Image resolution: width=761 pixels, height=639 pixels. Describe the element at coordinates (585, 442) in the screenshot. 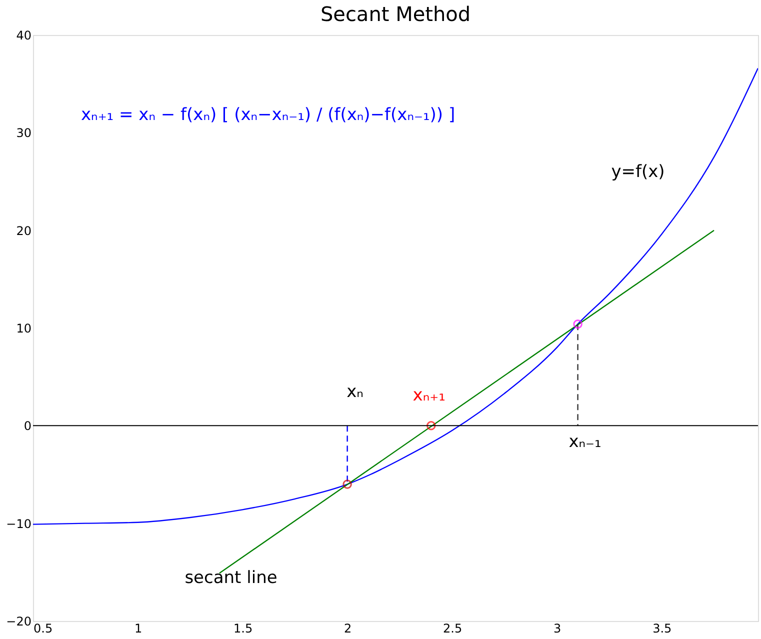

I see `annotation: xₙ₋₁` at that location.